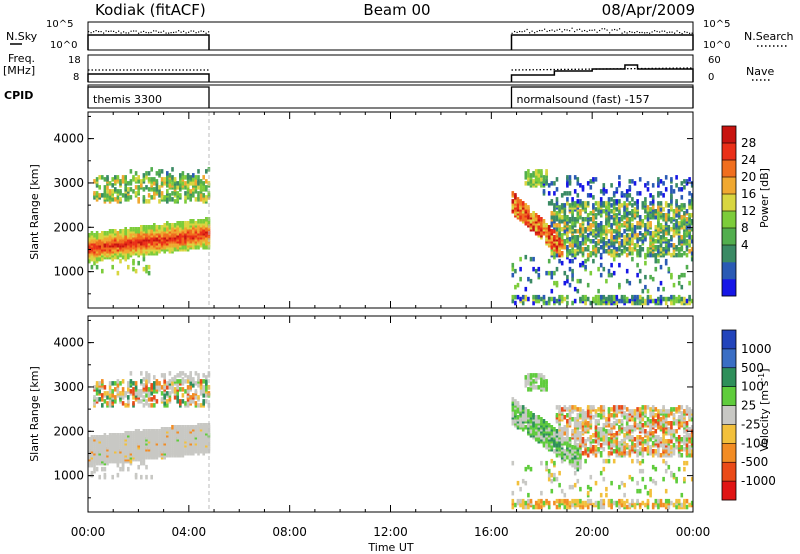 This screenshot has height=554, width=800. I want to click on xtick-label: 00:00, so click(693, 532).